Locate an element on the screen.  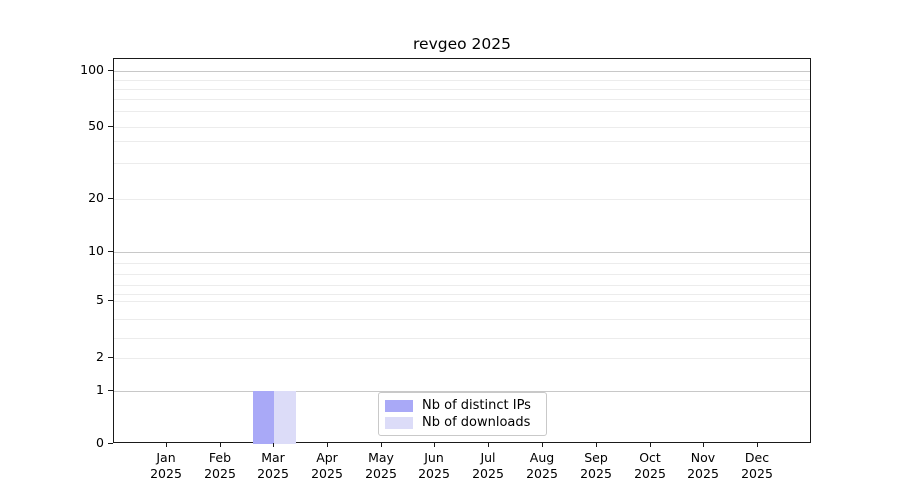
x-tick-label: Sep 2025 is located at coordinates (596, 465).